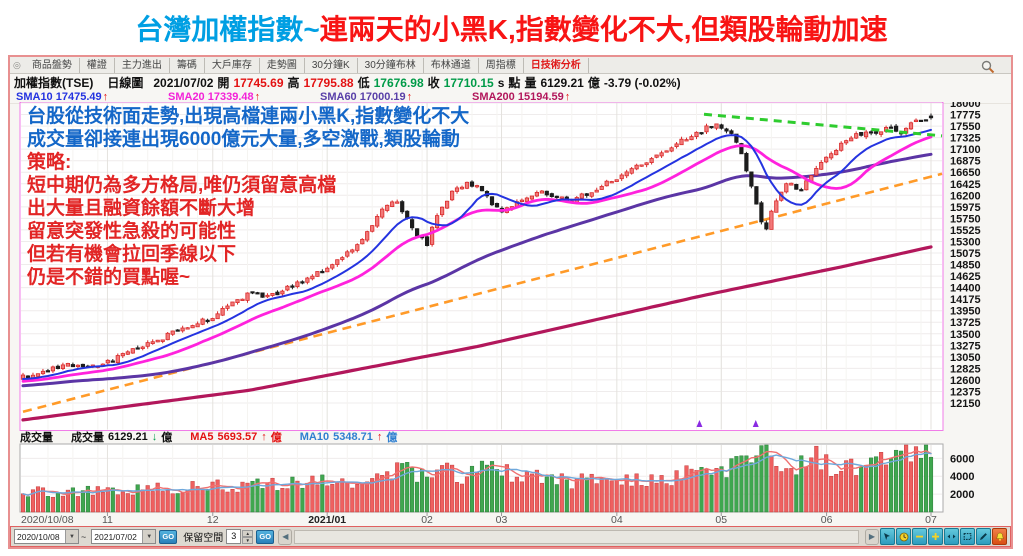 Image resolution: width=1023 pixels, height=556 pixels. Describe the element at coordinates (727, 423) in the screenshot. I see `signal-markers` at that location.